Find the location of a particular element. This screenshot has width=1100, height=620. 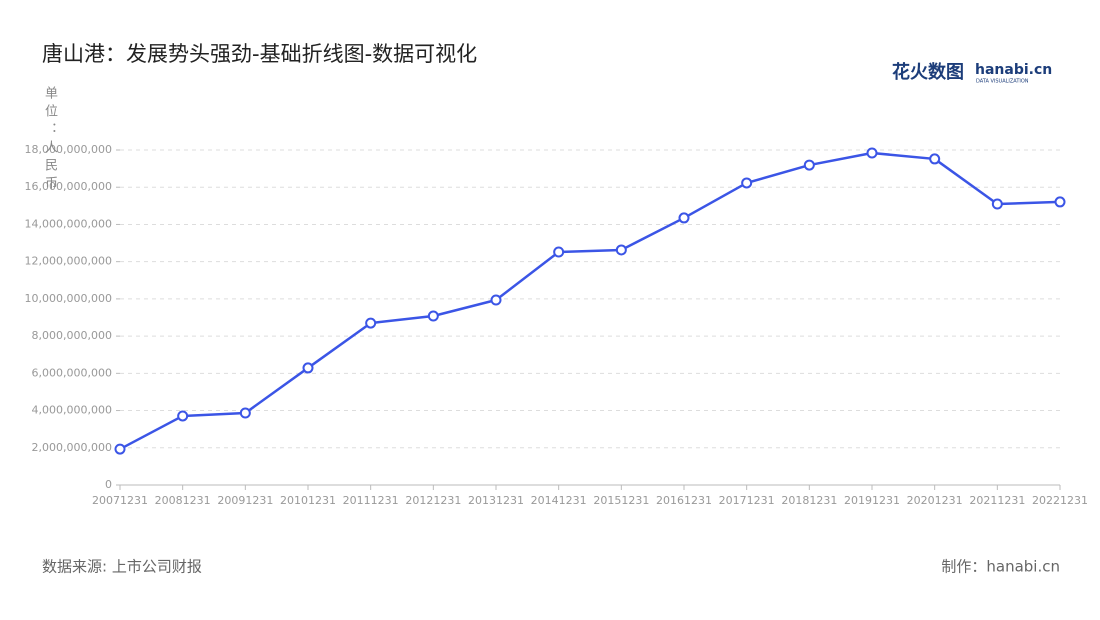

x-tick-label: 20181231 is located at coordinates (809, 500).